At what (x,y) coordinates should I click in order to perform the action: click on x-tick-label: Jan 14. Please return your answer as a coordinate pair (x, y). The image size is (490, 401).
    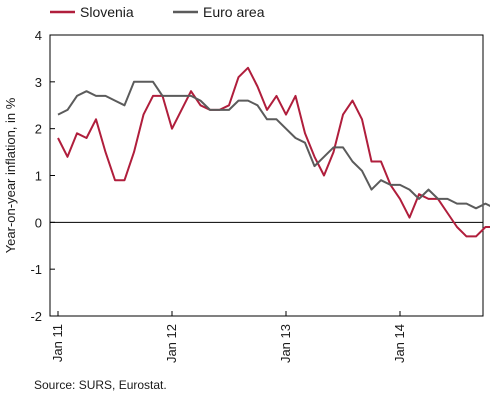
    Looking at the image, I should click on (399, 343).